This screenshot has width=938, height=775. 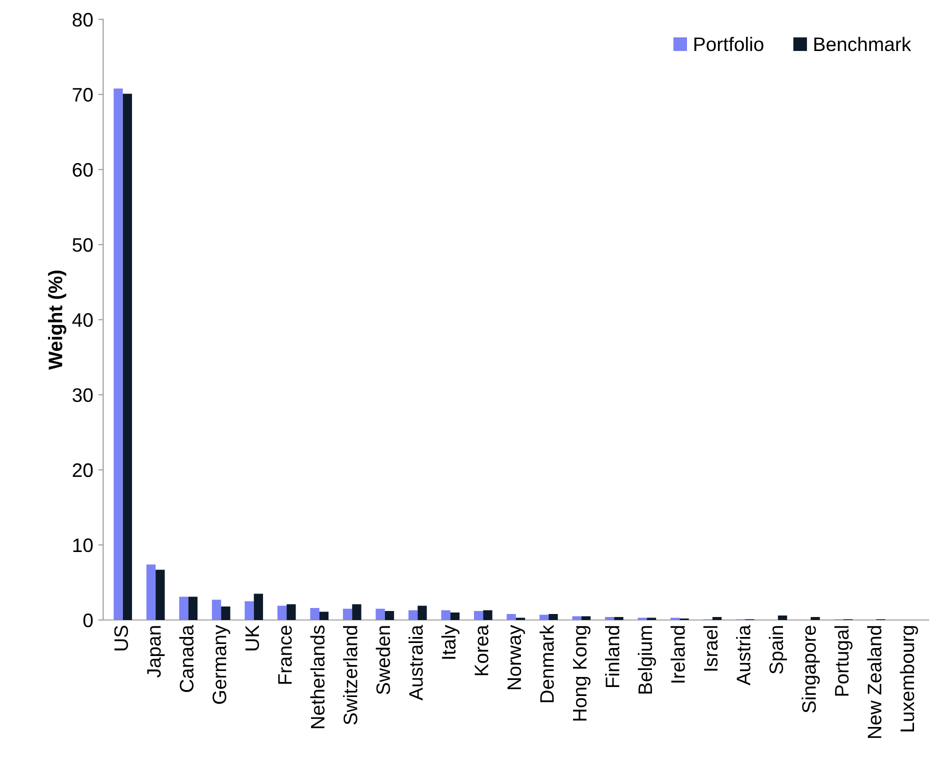 I want to click on y-tick-label: 50, so click(x=82, y=245).